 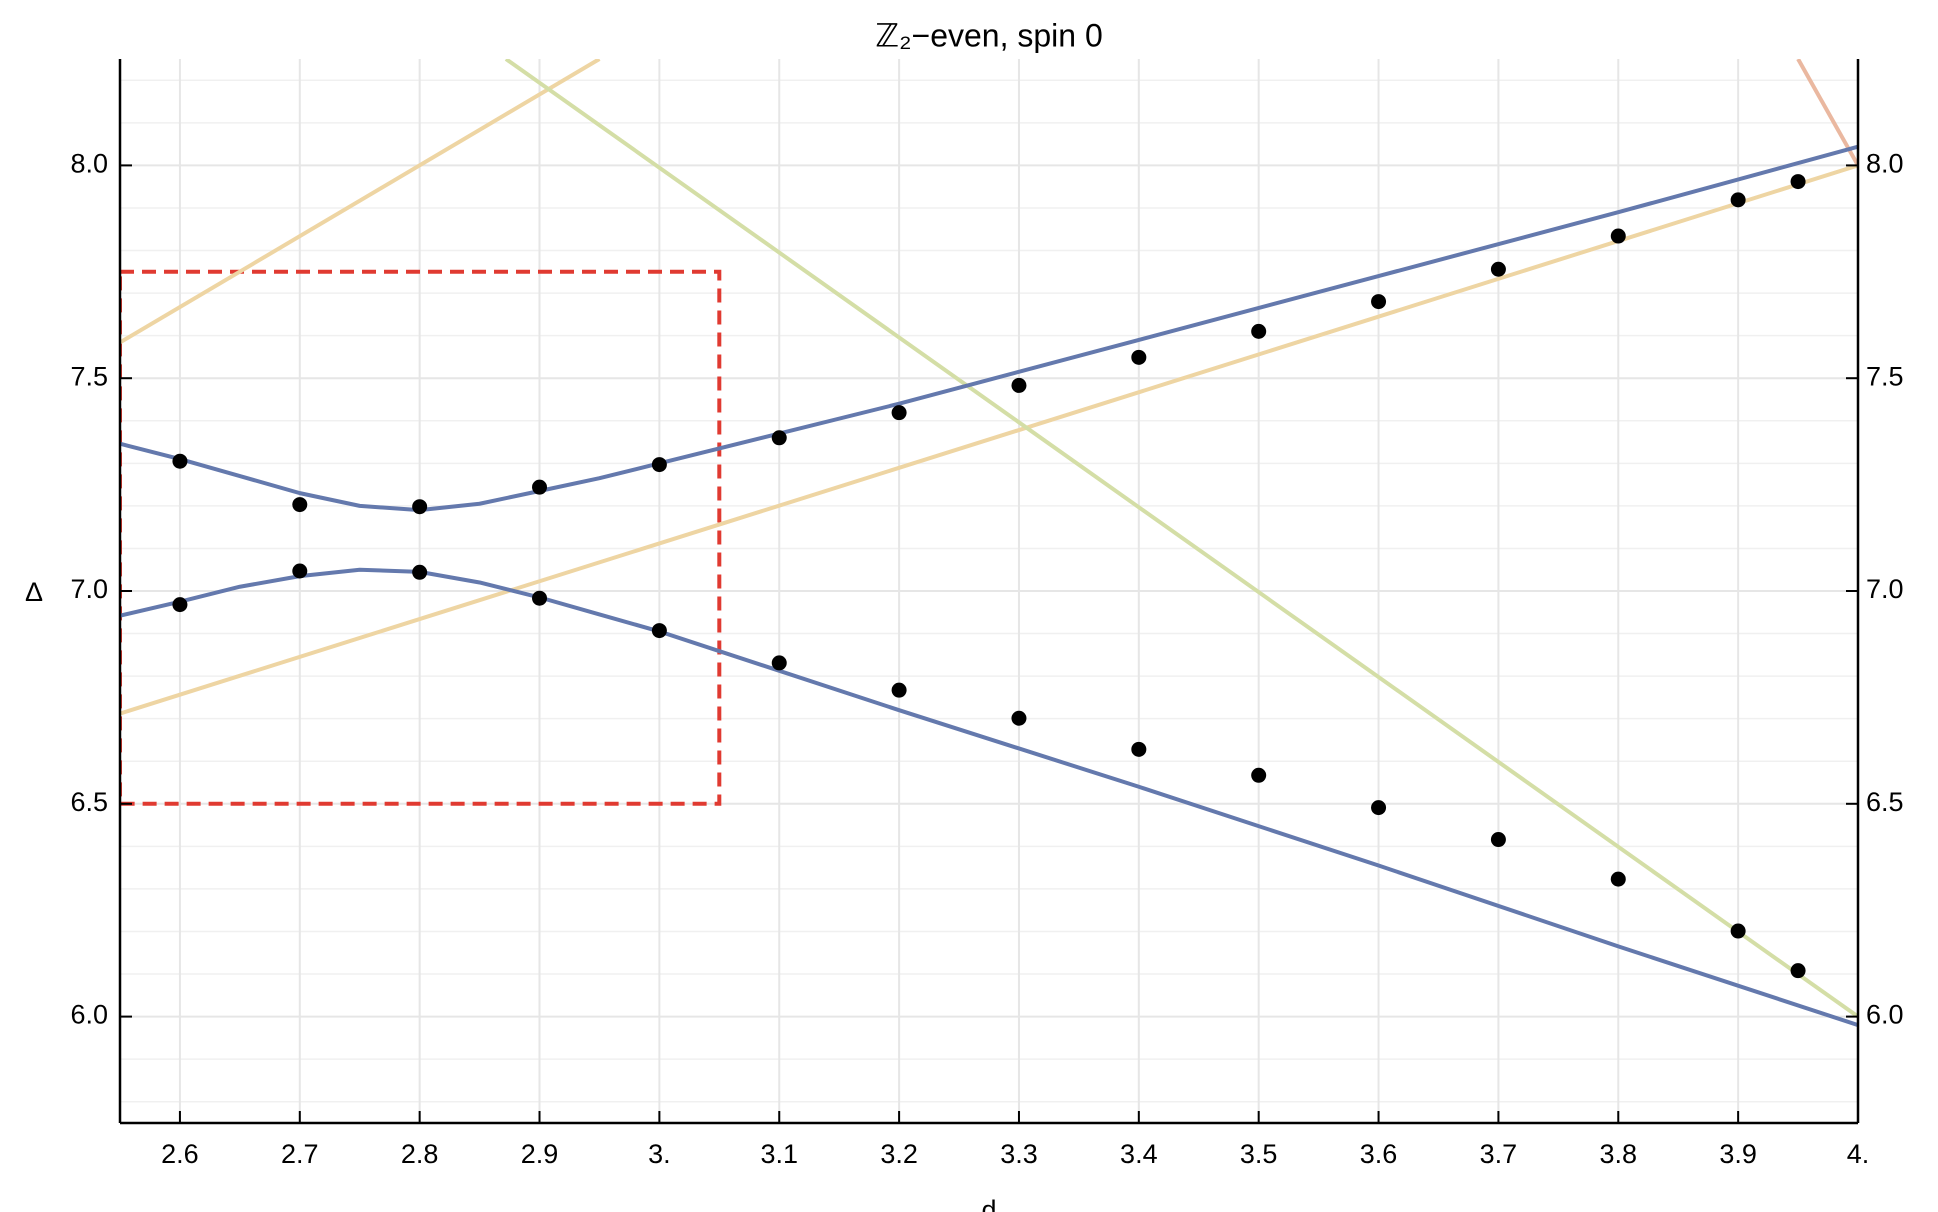 What do you see at coordinates (180, 1154) in the screenshot?
I see `x-tick-label: 2.6` at bounding box center [180, 1154].